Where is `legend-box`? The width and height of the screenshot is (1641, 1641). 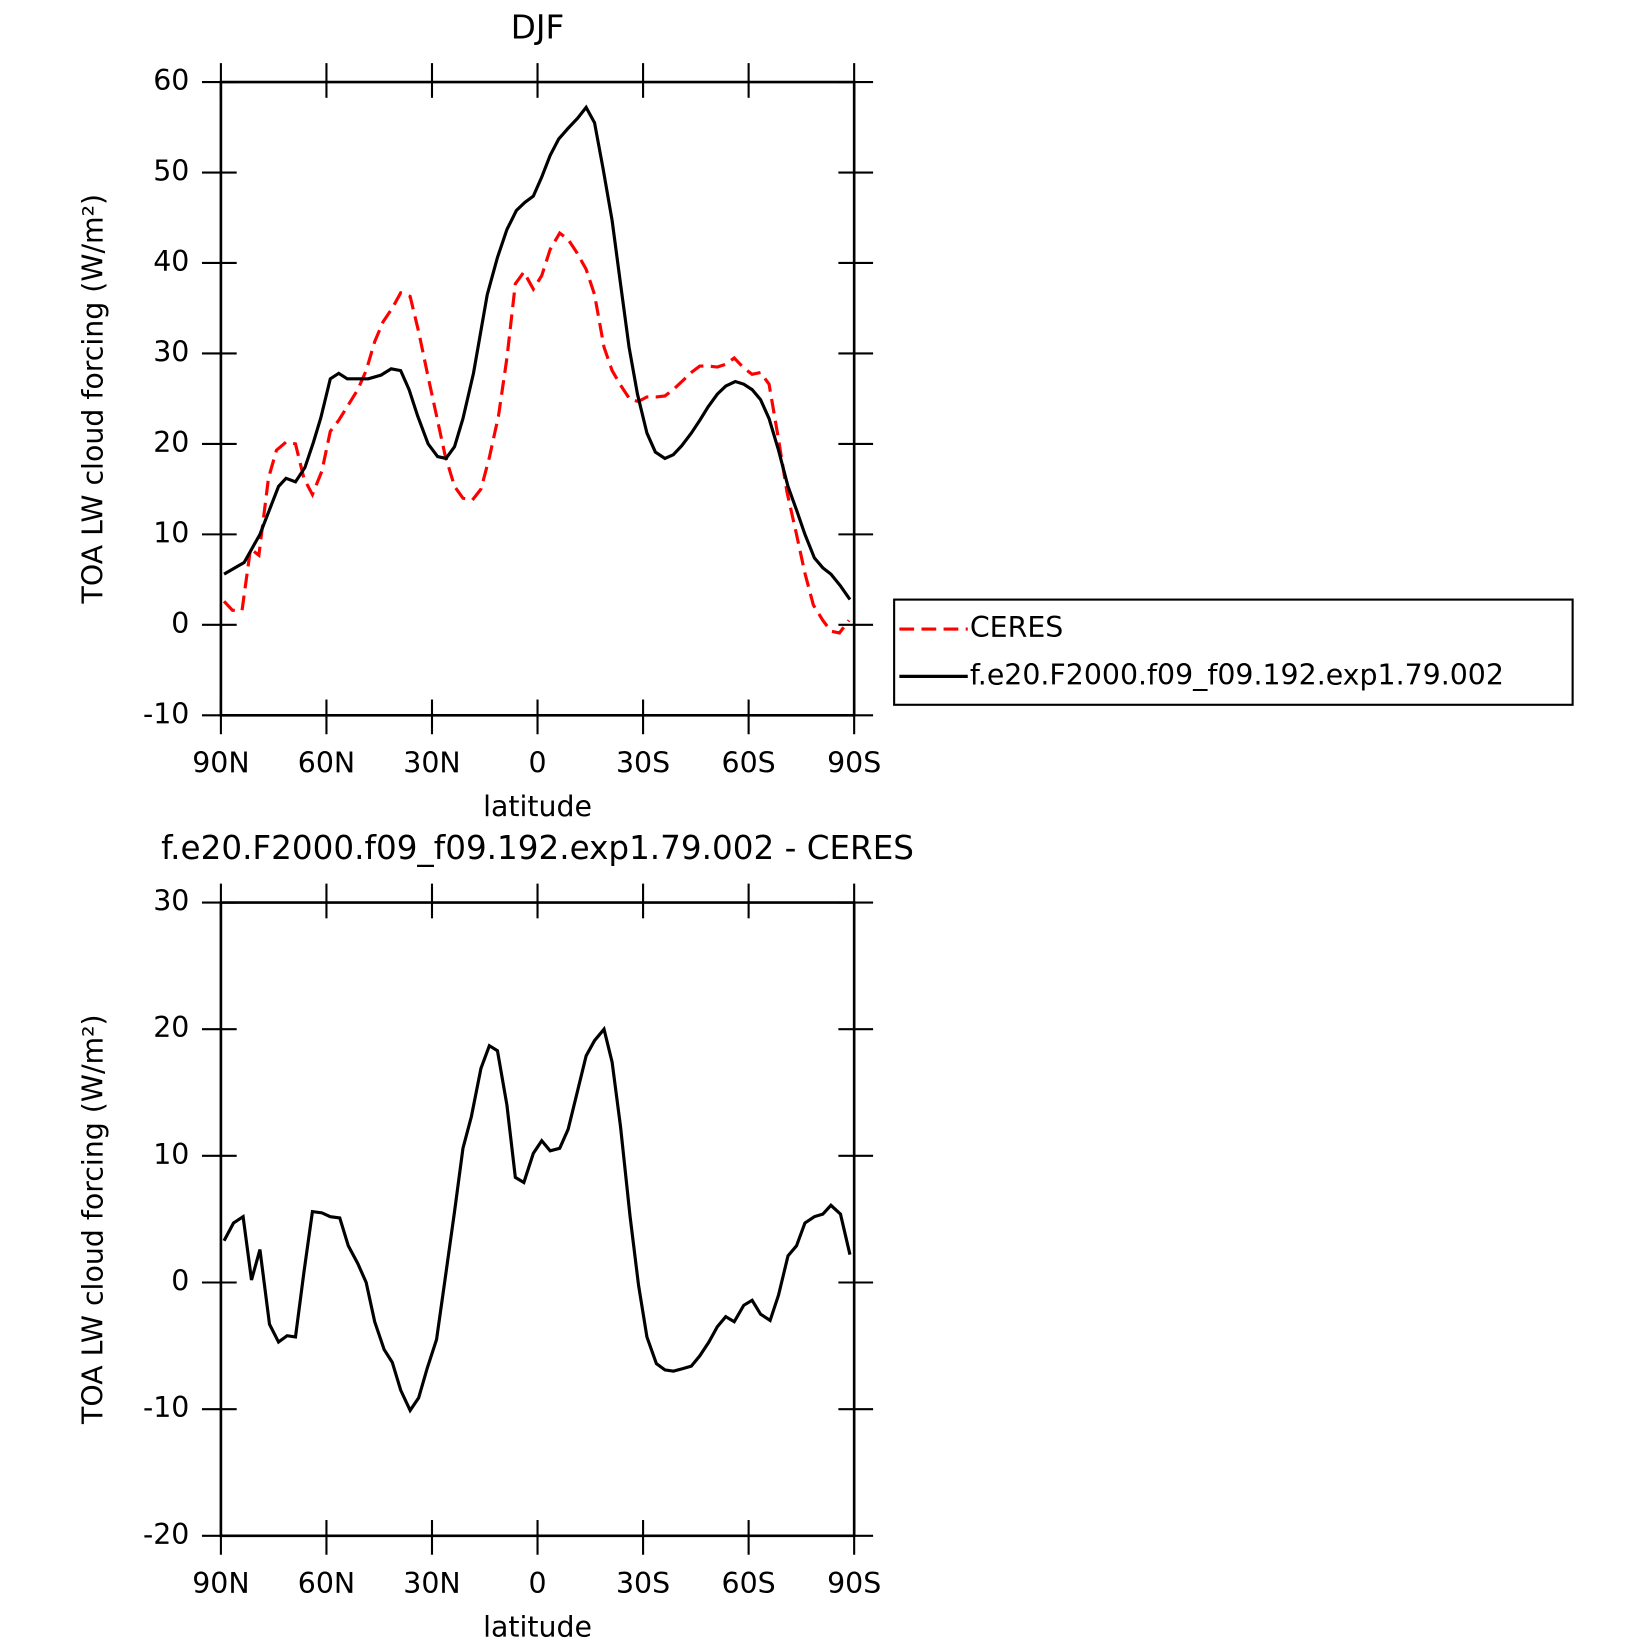 legend-box is located at coordinates (1233, 652).